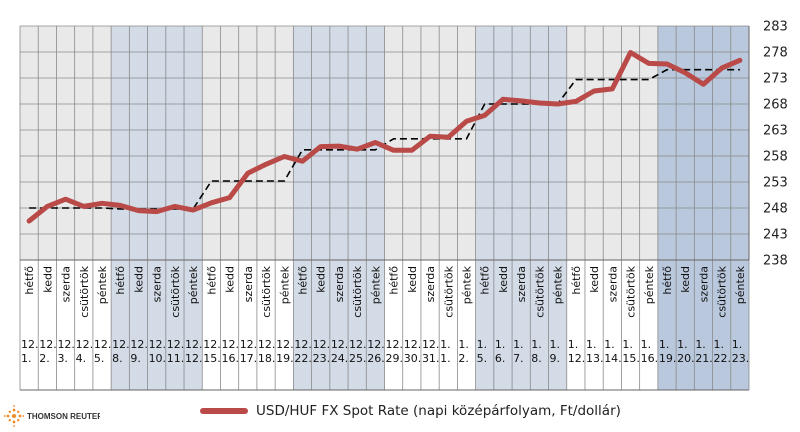  Describe the element at coordinates (686, 358) in the screenshot. I see `x-date-label: 20.` at that location.